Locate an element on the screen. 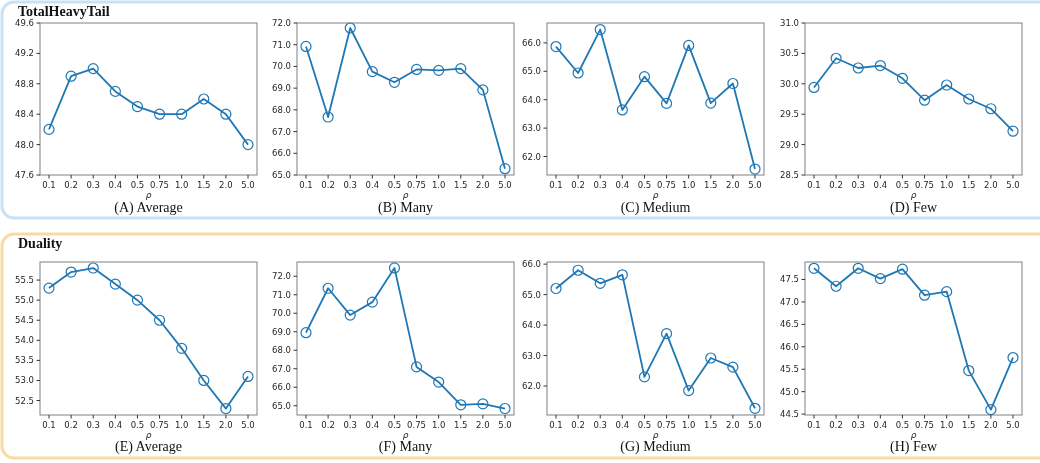 This screenshot has width=1040, height=463. y-tick-label: 44.5 is located at coordinates (789, 414).